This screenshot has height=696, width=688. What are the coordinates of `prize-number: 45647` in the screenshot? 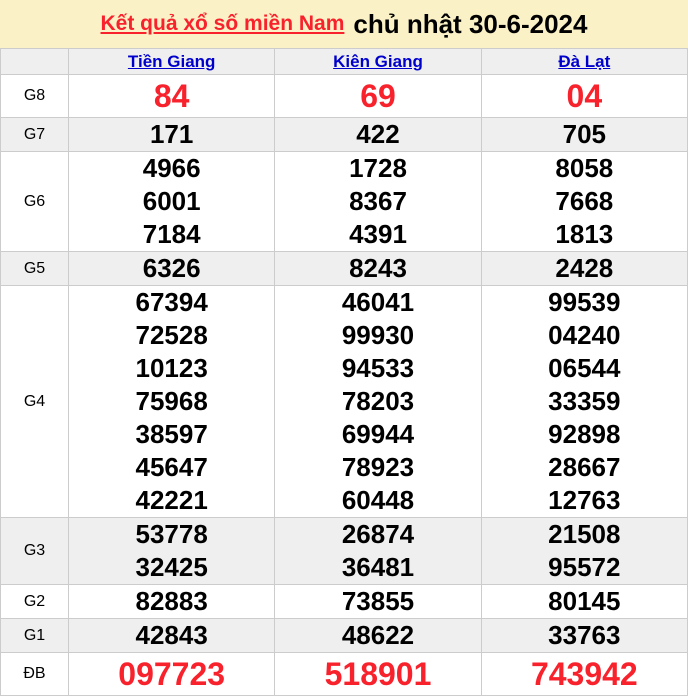 It's located at (171, 467).